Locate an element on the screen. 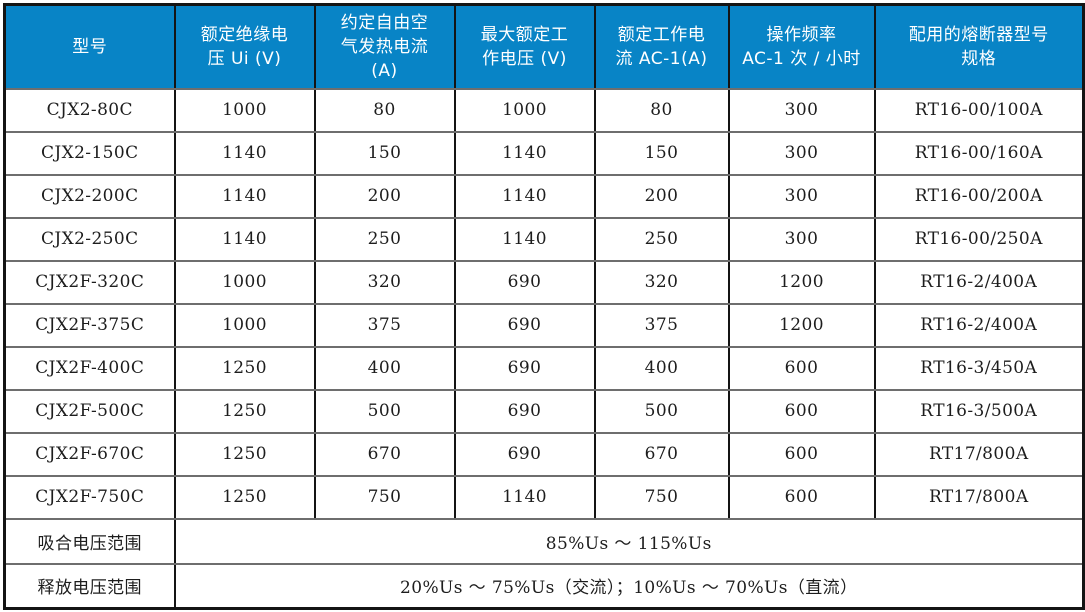  value-cell: RT16-00/250A is located at coordinates (979, 239).